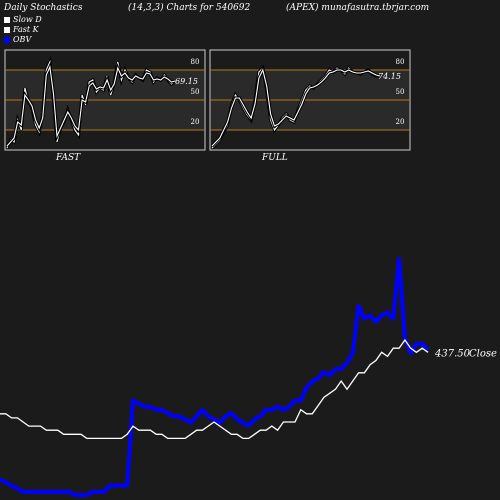 The image size is (500, 500). What do you see at coordinates (7, 39) in the screenshot?
I see `legend-obv-swatch` at bounding box center [7, 39].